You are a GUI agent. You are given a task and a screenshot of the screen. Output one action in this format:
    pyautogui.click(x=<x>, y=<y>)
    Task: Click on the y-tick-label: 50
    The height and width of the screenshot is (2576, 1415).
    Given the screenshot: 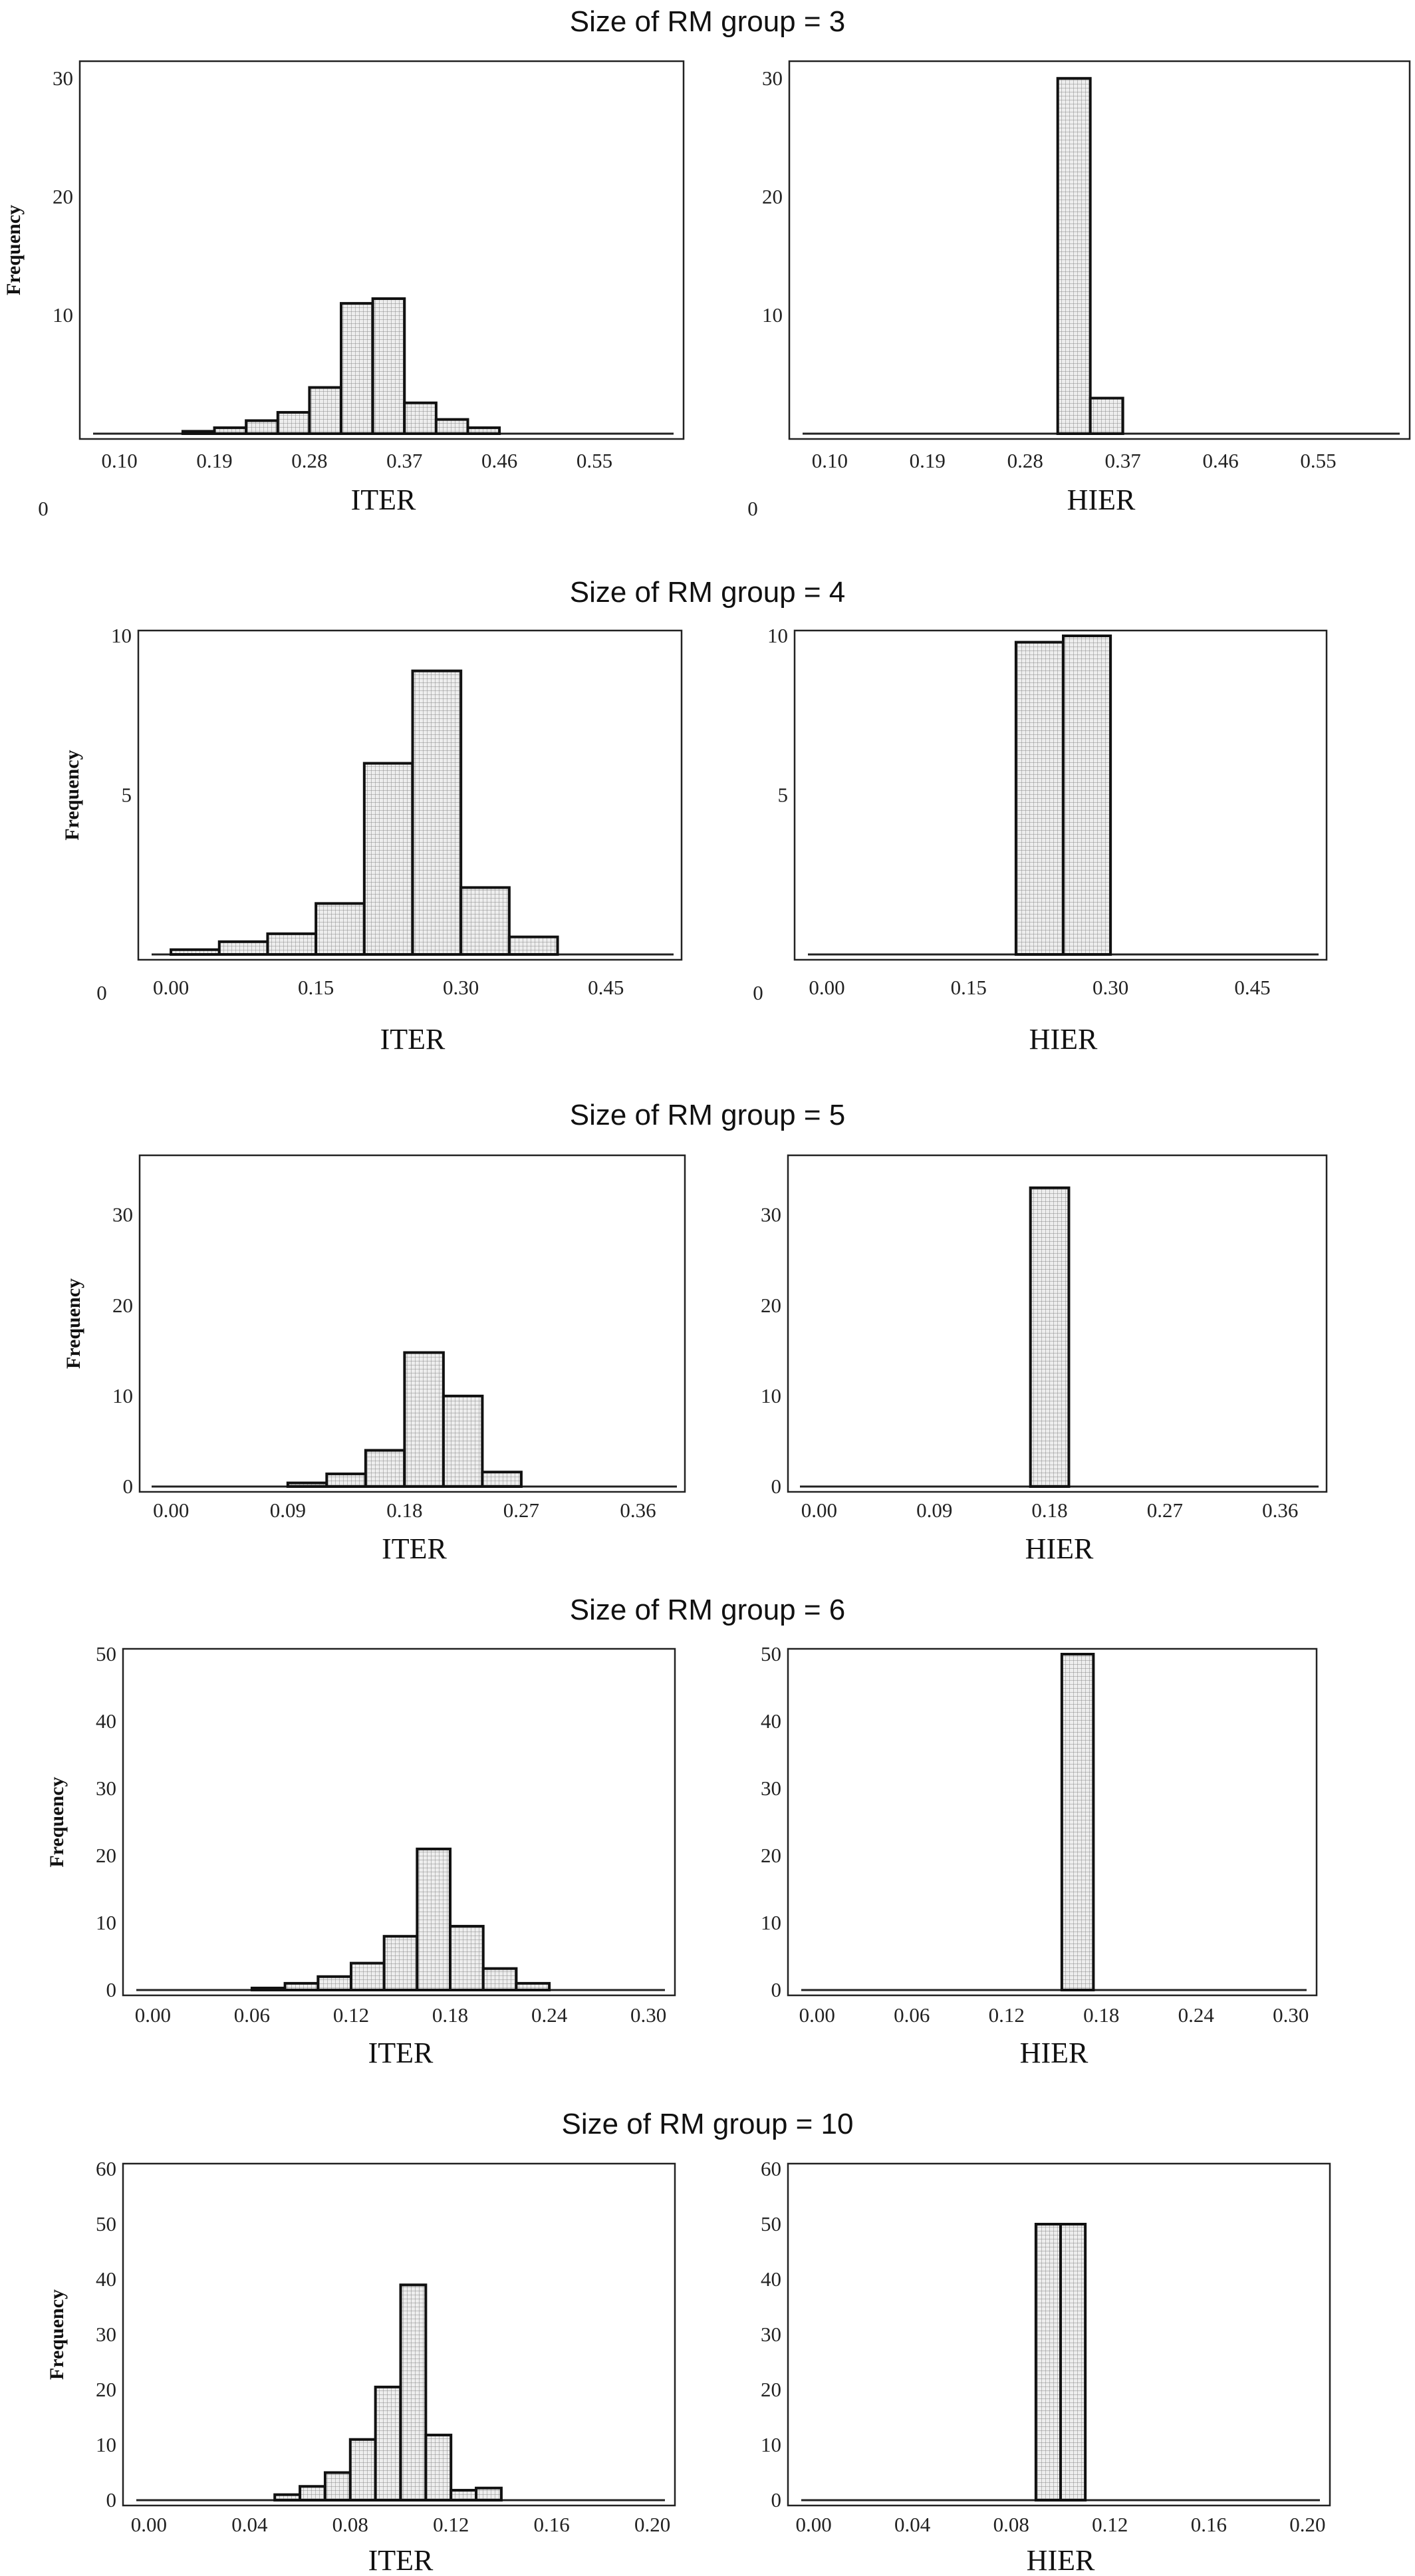 What is the action you would take?
    pyautogui.click(x=106, y=1653)
    